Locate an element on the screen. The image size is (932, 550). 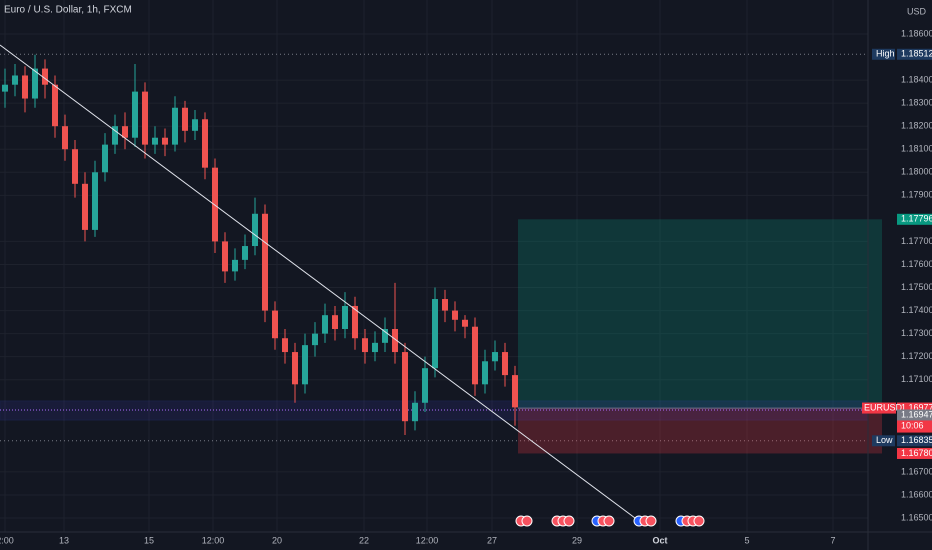
stop-zone is located at coordinates (700, 431).